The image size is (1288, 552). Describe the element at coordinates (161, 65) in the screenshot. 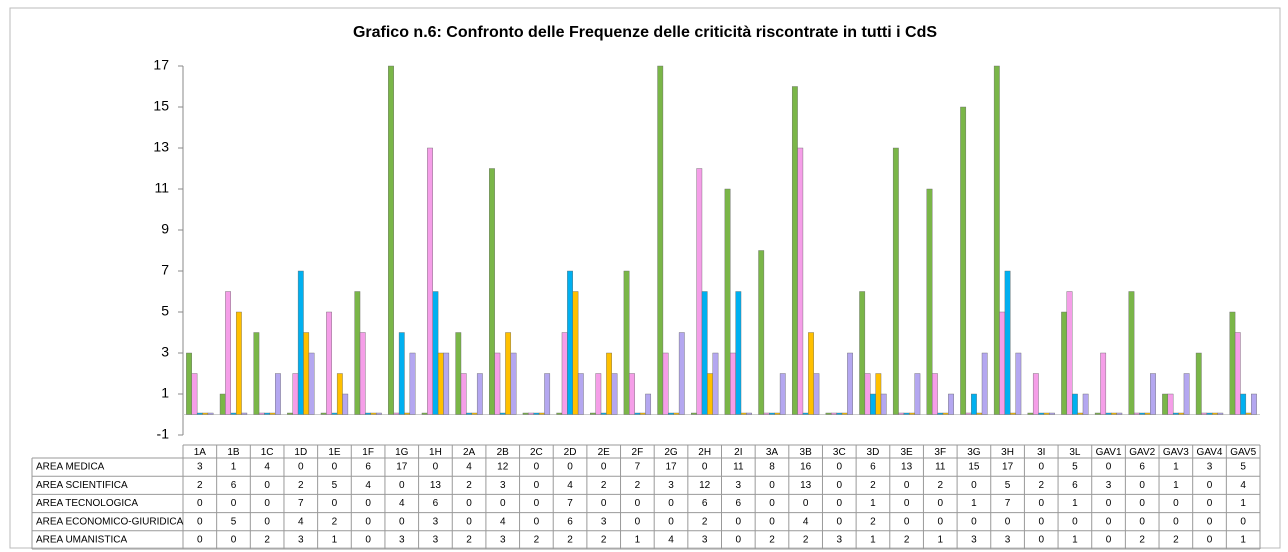

I see `y-tick-label: 17` at that location.